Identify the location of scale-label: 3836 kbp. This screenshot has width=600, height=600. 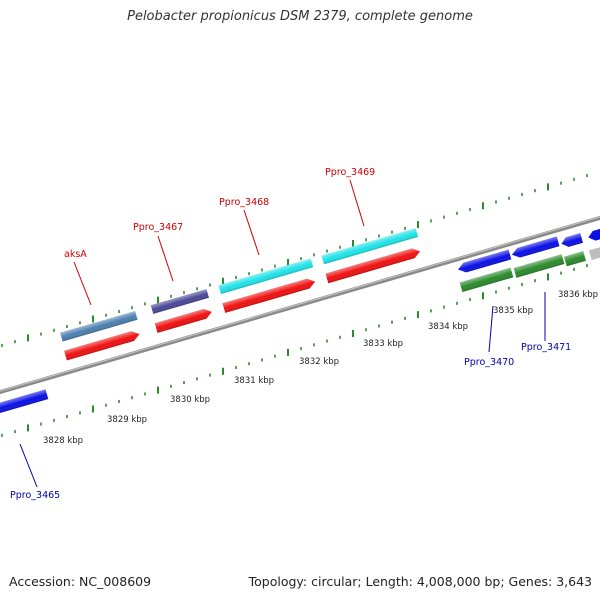
(578, 295).